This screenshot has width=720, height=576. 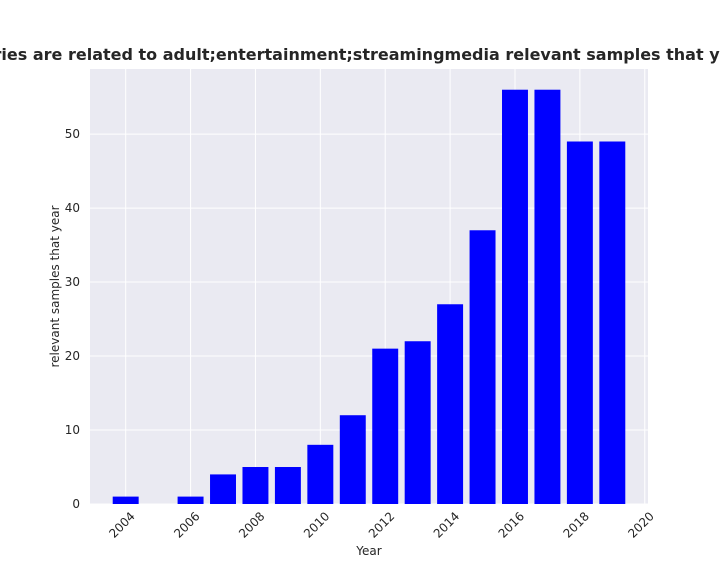 I want to click on y-tick-label: 40, so click(x=72, y=208).